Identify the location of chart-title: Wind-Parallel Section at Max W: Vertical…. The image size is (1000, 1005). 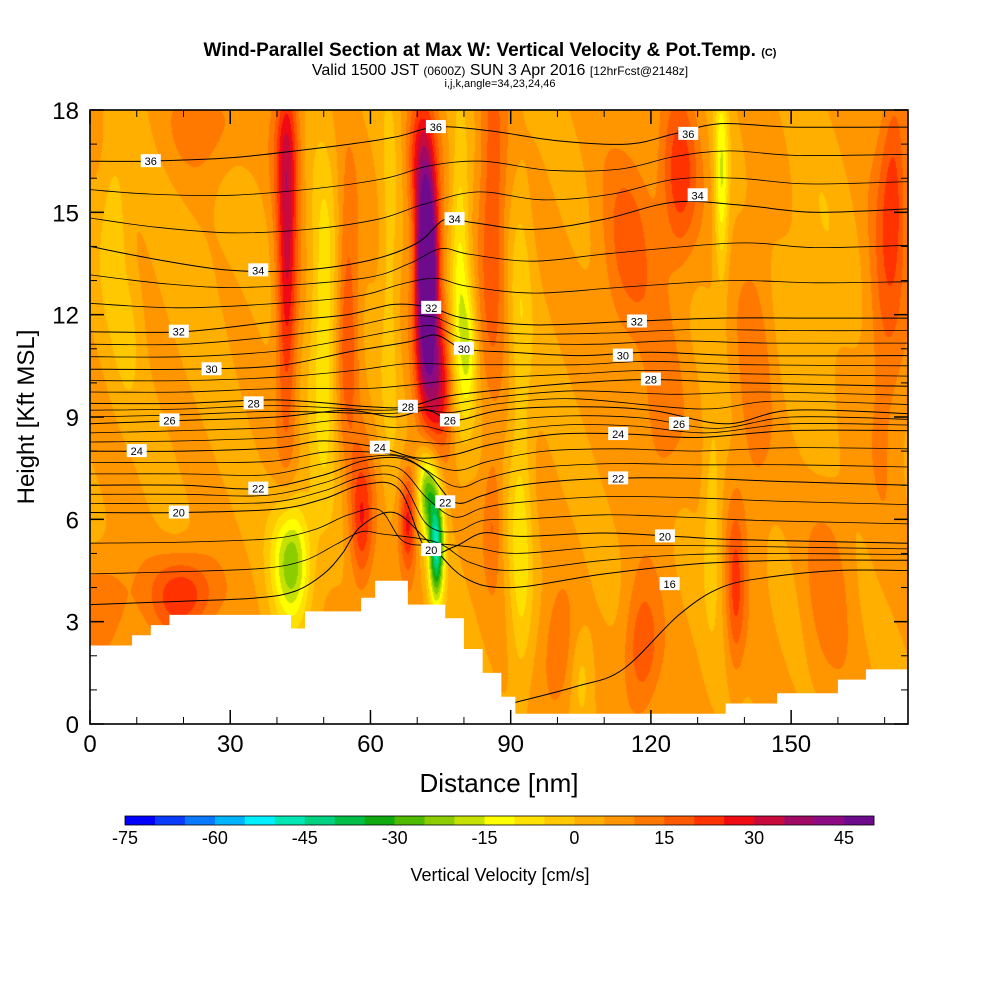
(490, 50).